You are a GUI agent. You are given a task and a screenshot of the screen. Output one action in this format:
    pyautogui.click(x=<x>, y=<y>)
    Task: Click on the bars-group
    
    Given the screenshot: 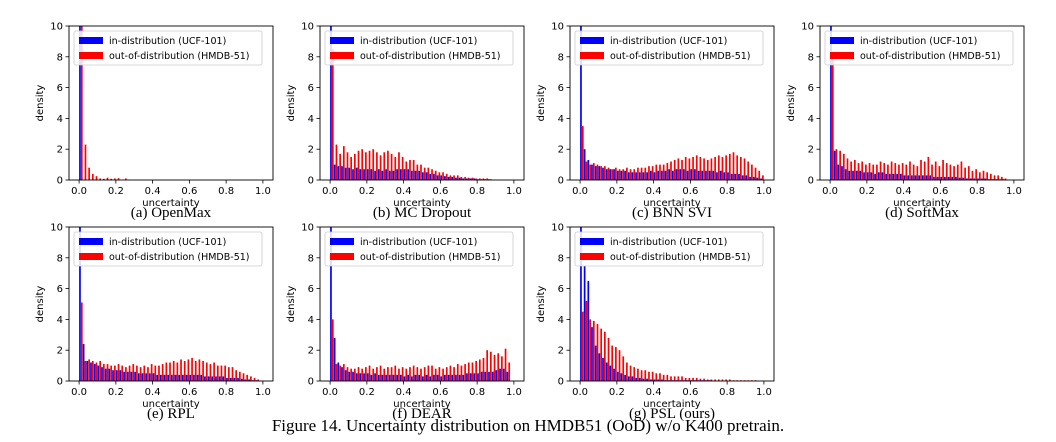 What is the action you would take?
    pyautogui.click(x=668, y=304)
    